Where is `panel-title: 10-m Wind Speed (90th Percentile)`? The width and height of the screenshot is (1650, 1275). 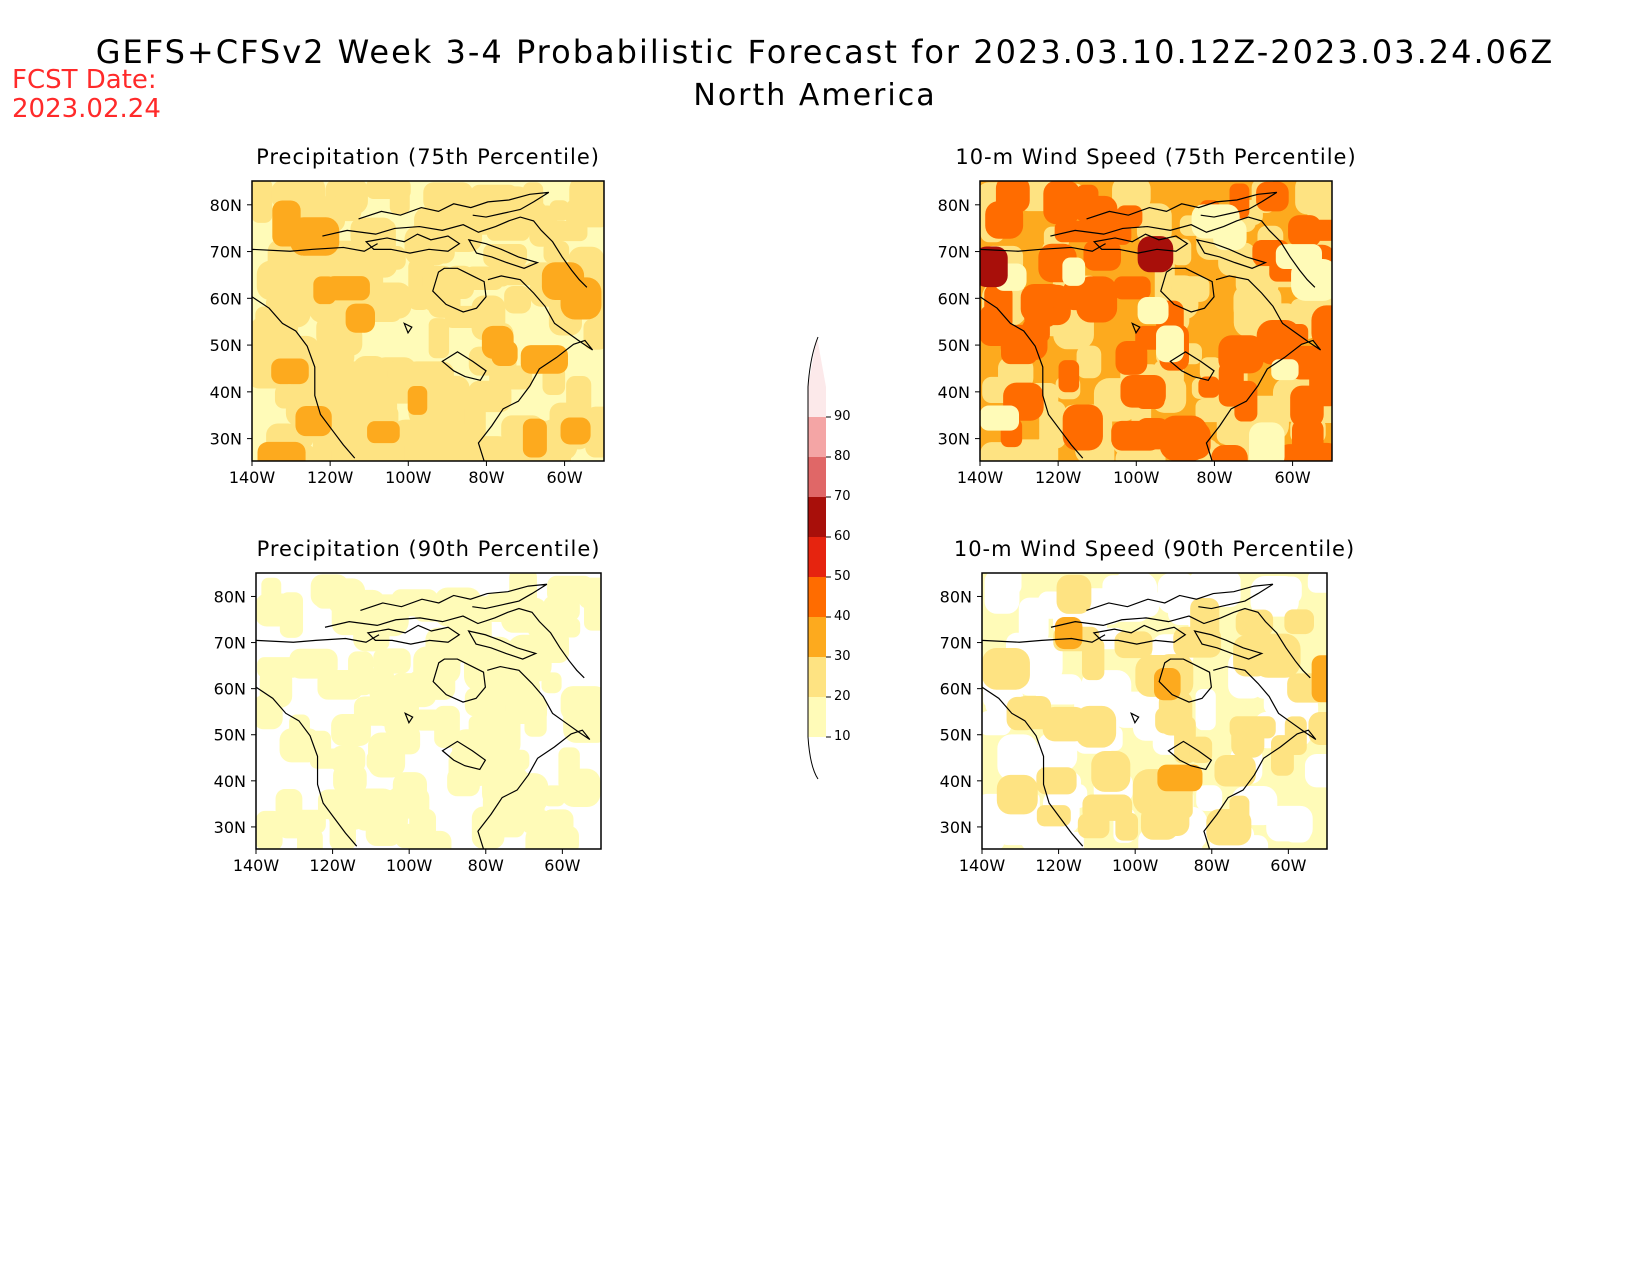 panel-title: 10-m Wind Speed (90th Percentile) is located at coordinates (1154, 549).